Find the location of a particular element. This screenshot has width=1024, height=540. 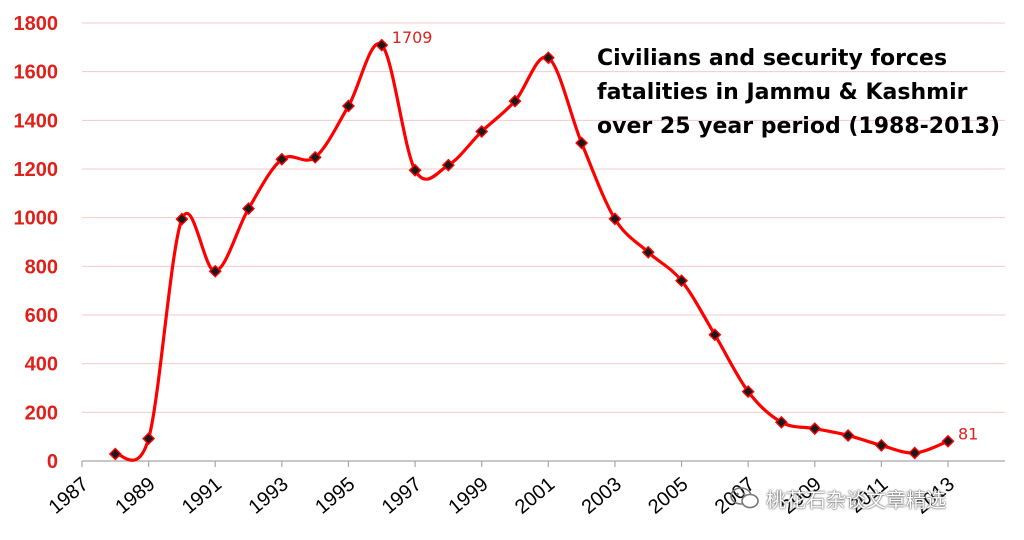

chart-title-line-1: Civilians and security forces is located at coordinates (772, 58).